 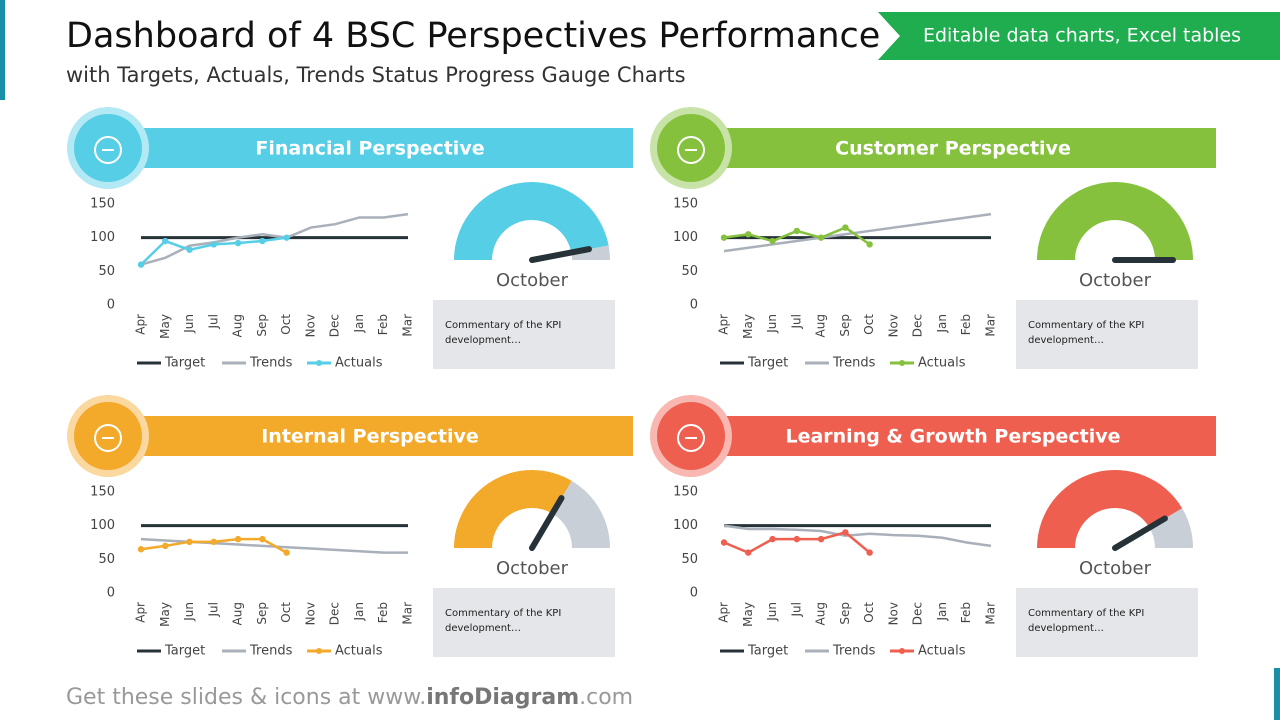 I want to click on icon-glyph, so click(x=691, y=438).